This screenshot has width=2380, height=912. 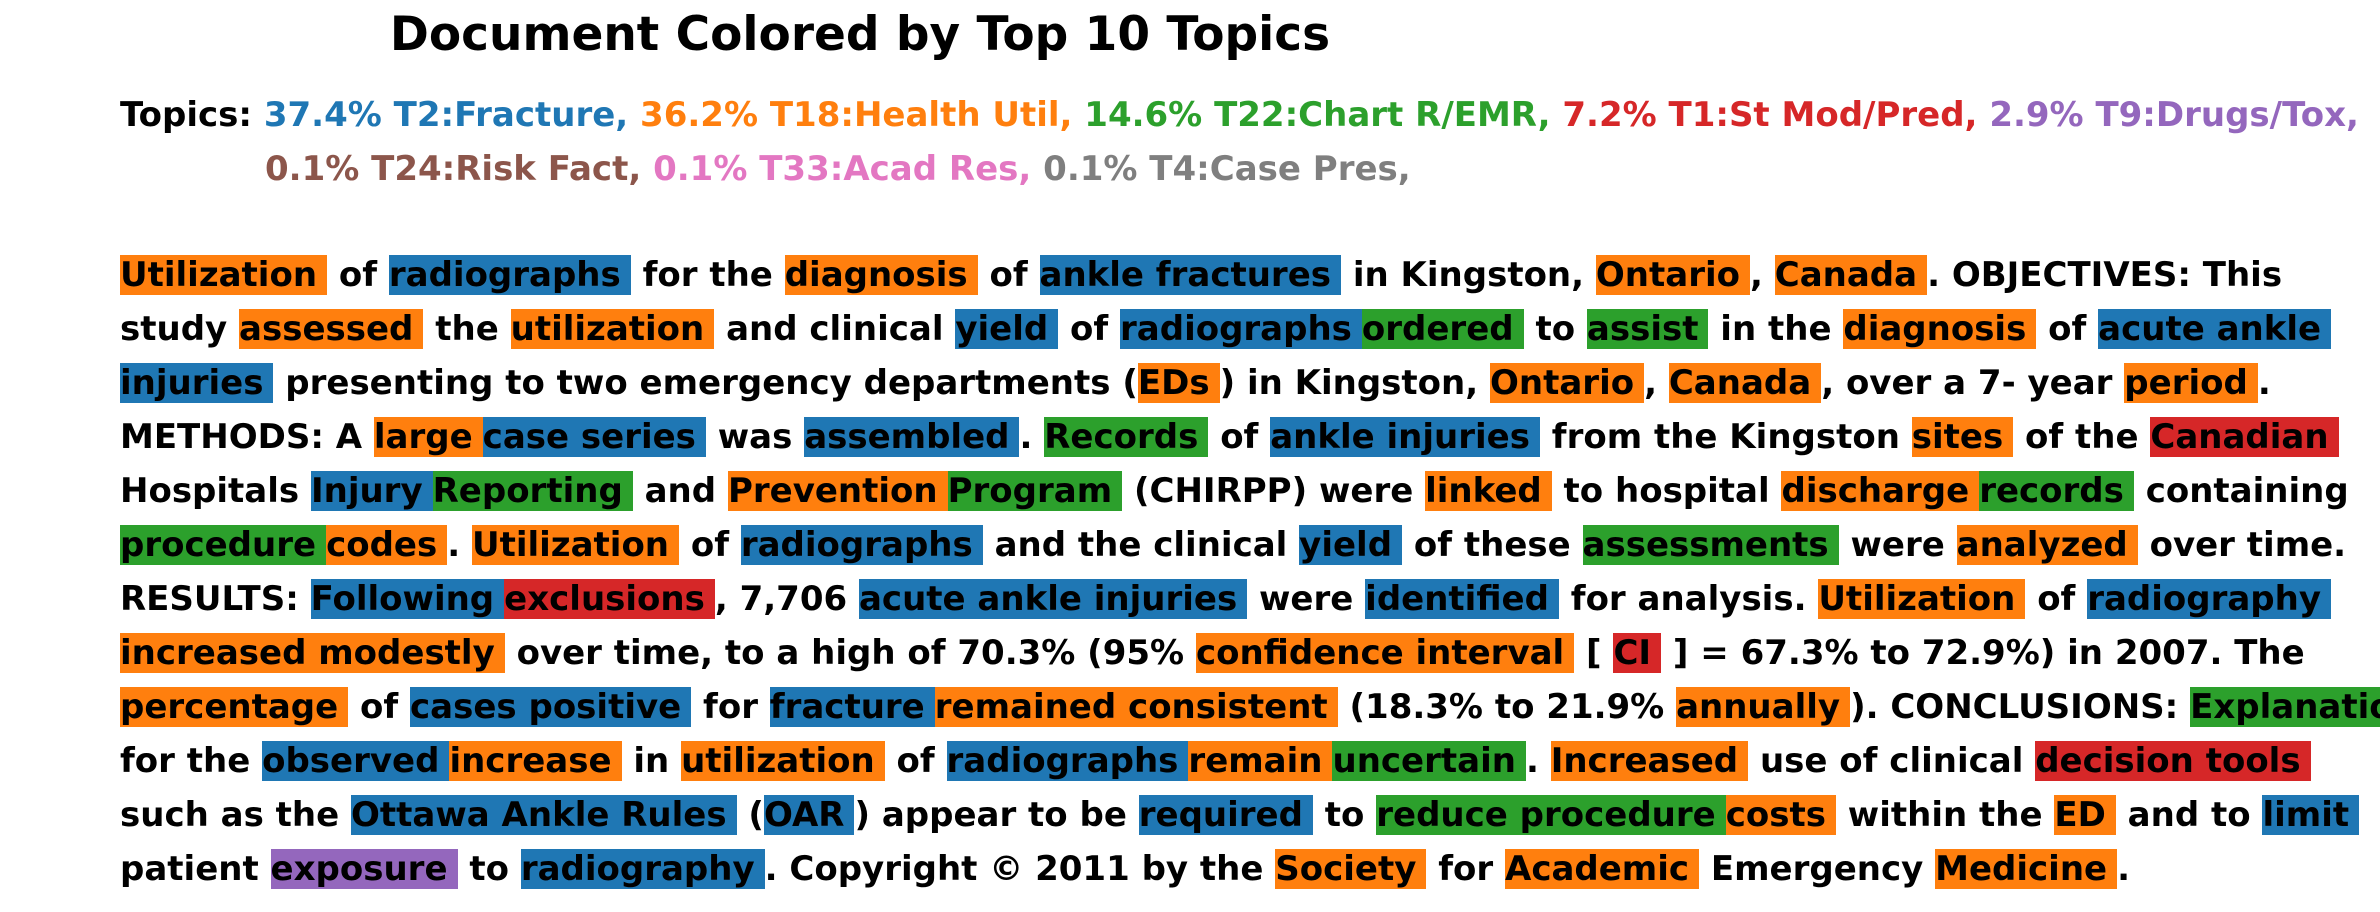 I want to click on topic-highlight: linked, so click(x=1488, y=491).